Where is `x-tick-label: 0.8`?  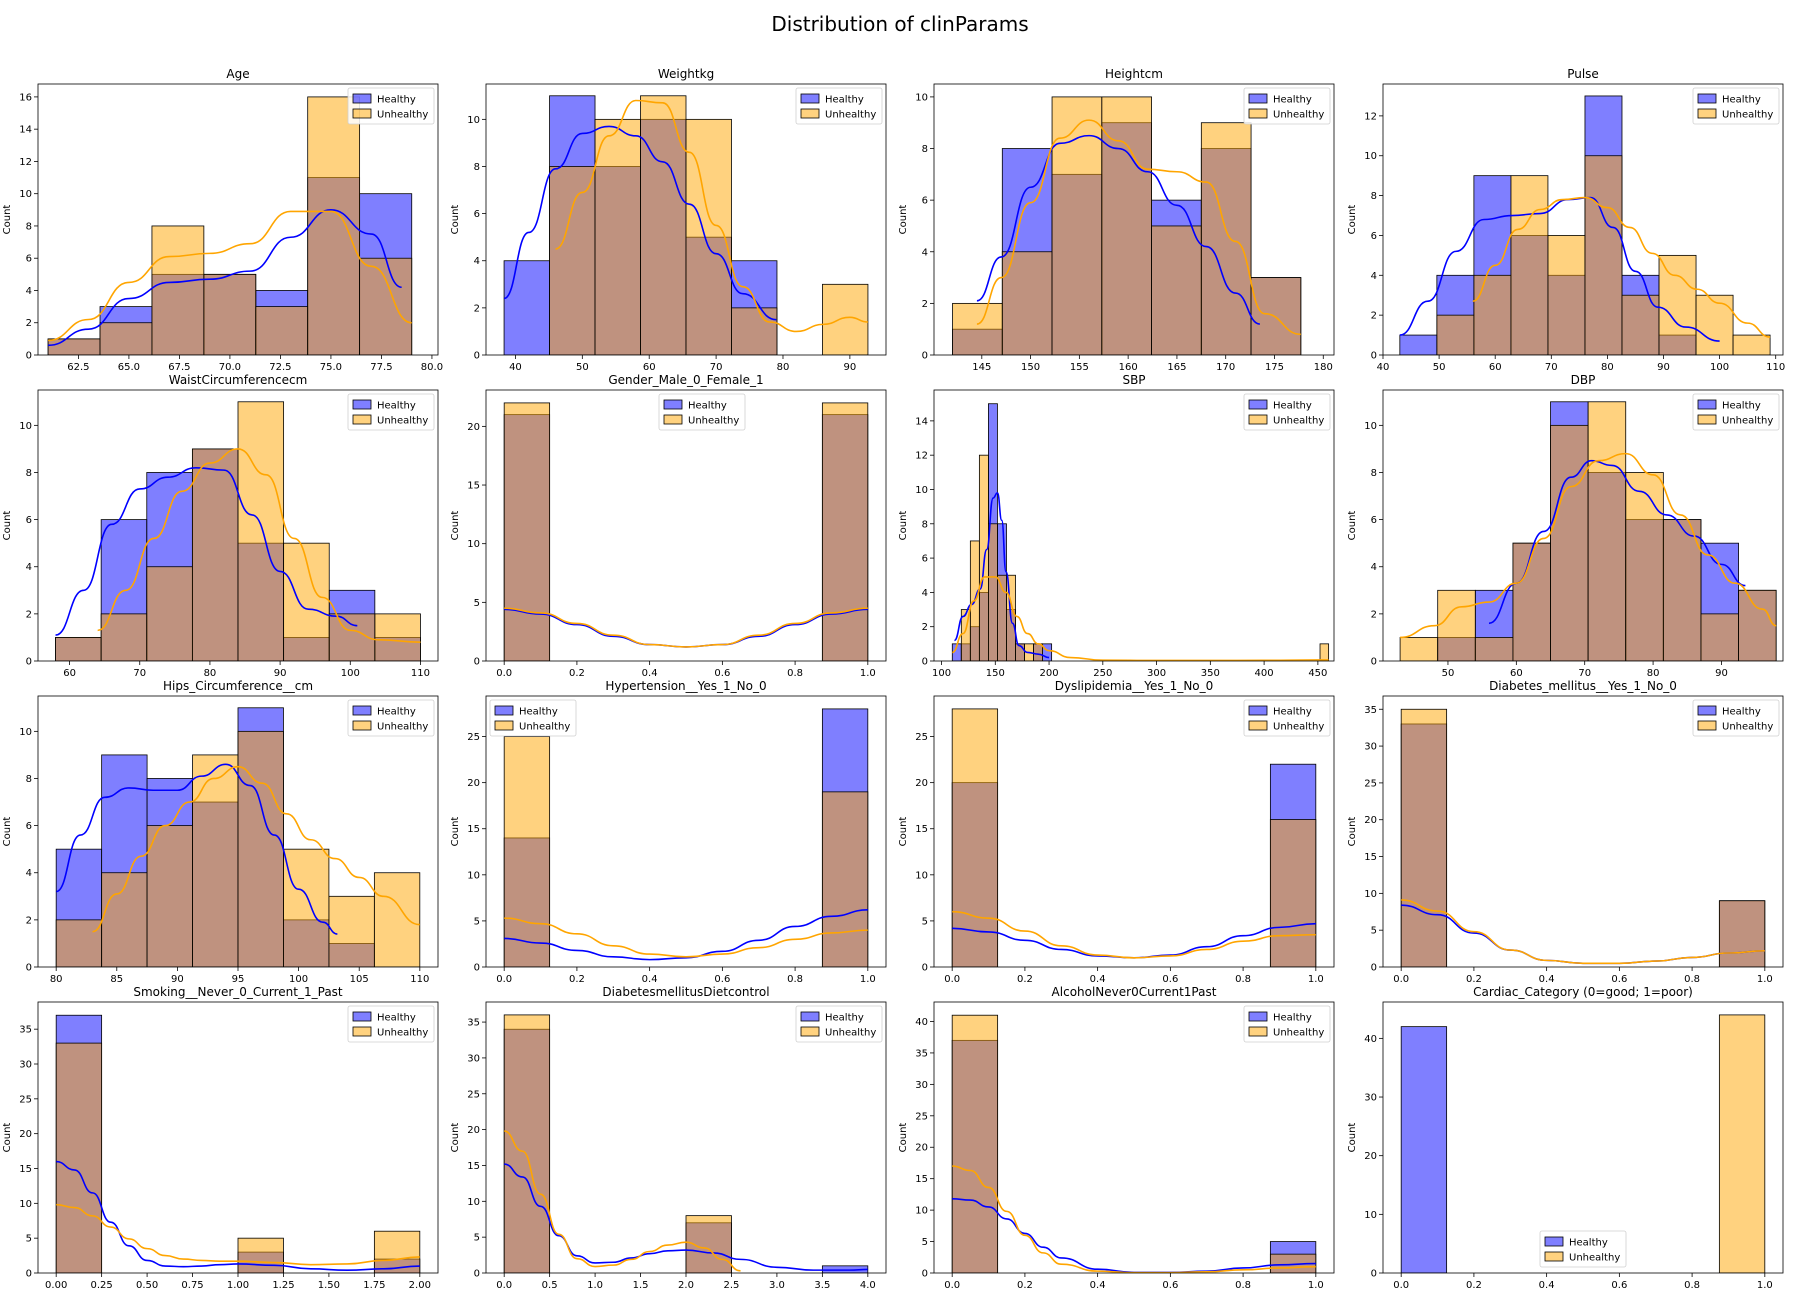 x-tick-label: 0.8 is located at coordinates (1243, 1285).